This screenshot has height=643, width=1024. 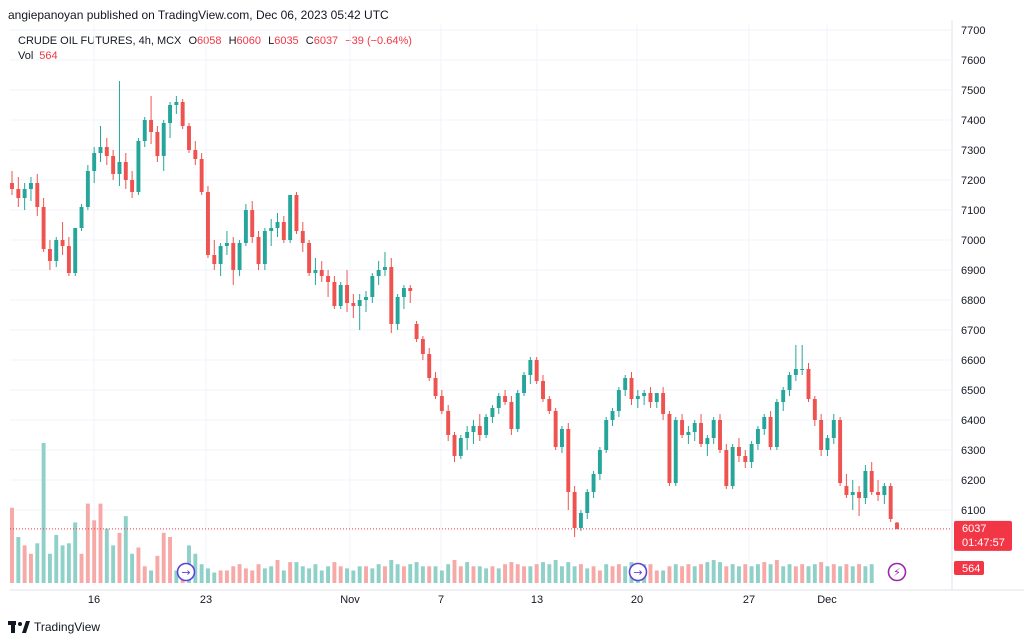 I want to click on x-tick-label: 16, so click(x=94, y=600).